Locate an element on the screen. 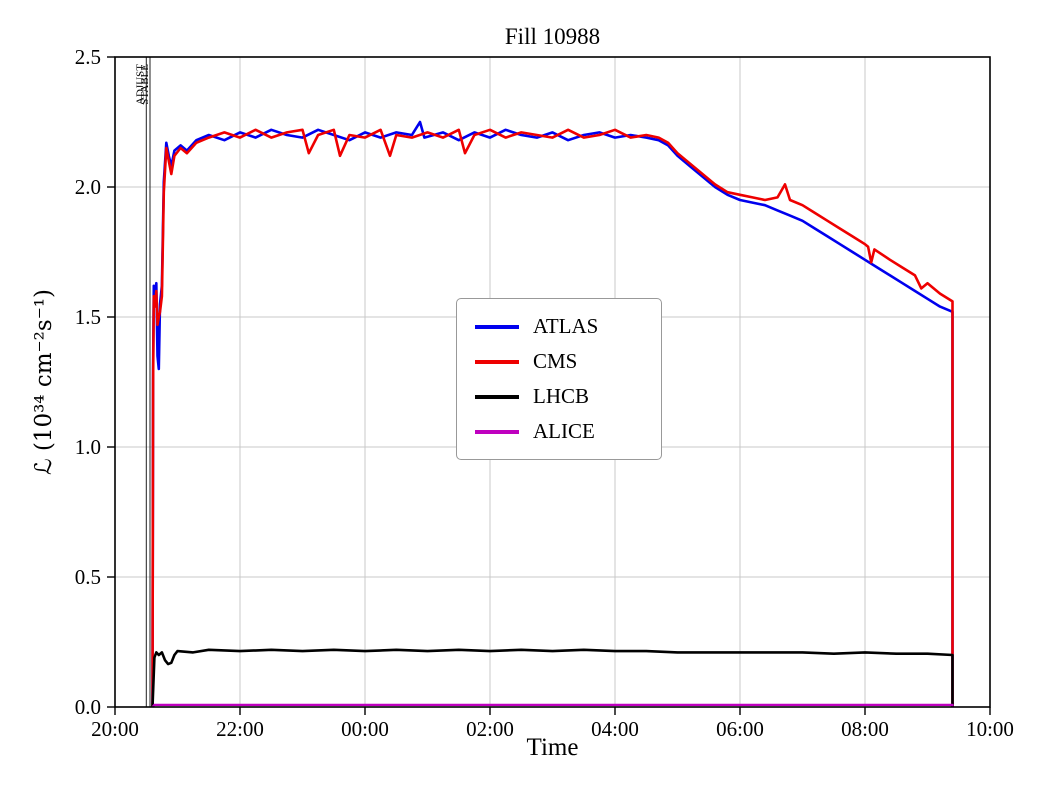 Image resolution: width=1040 pixels, height=800 pixels. legend-swatch-alice is located at coordinates (497, 431).